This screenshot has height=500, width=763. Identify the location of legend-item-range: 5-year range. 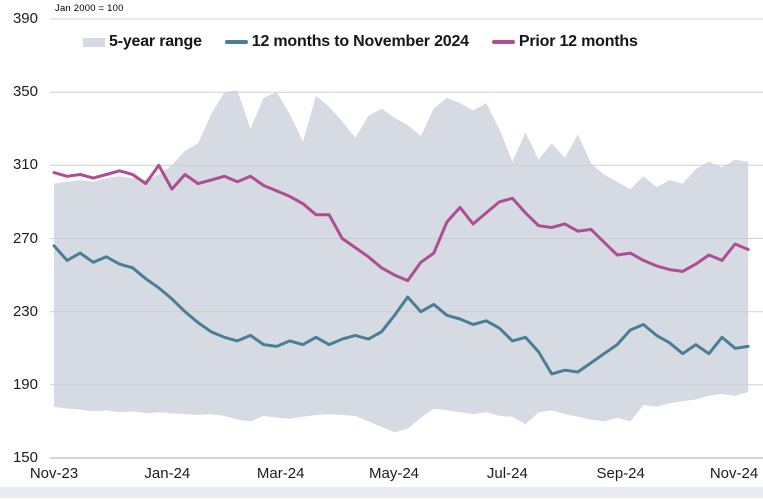
(142, 42).